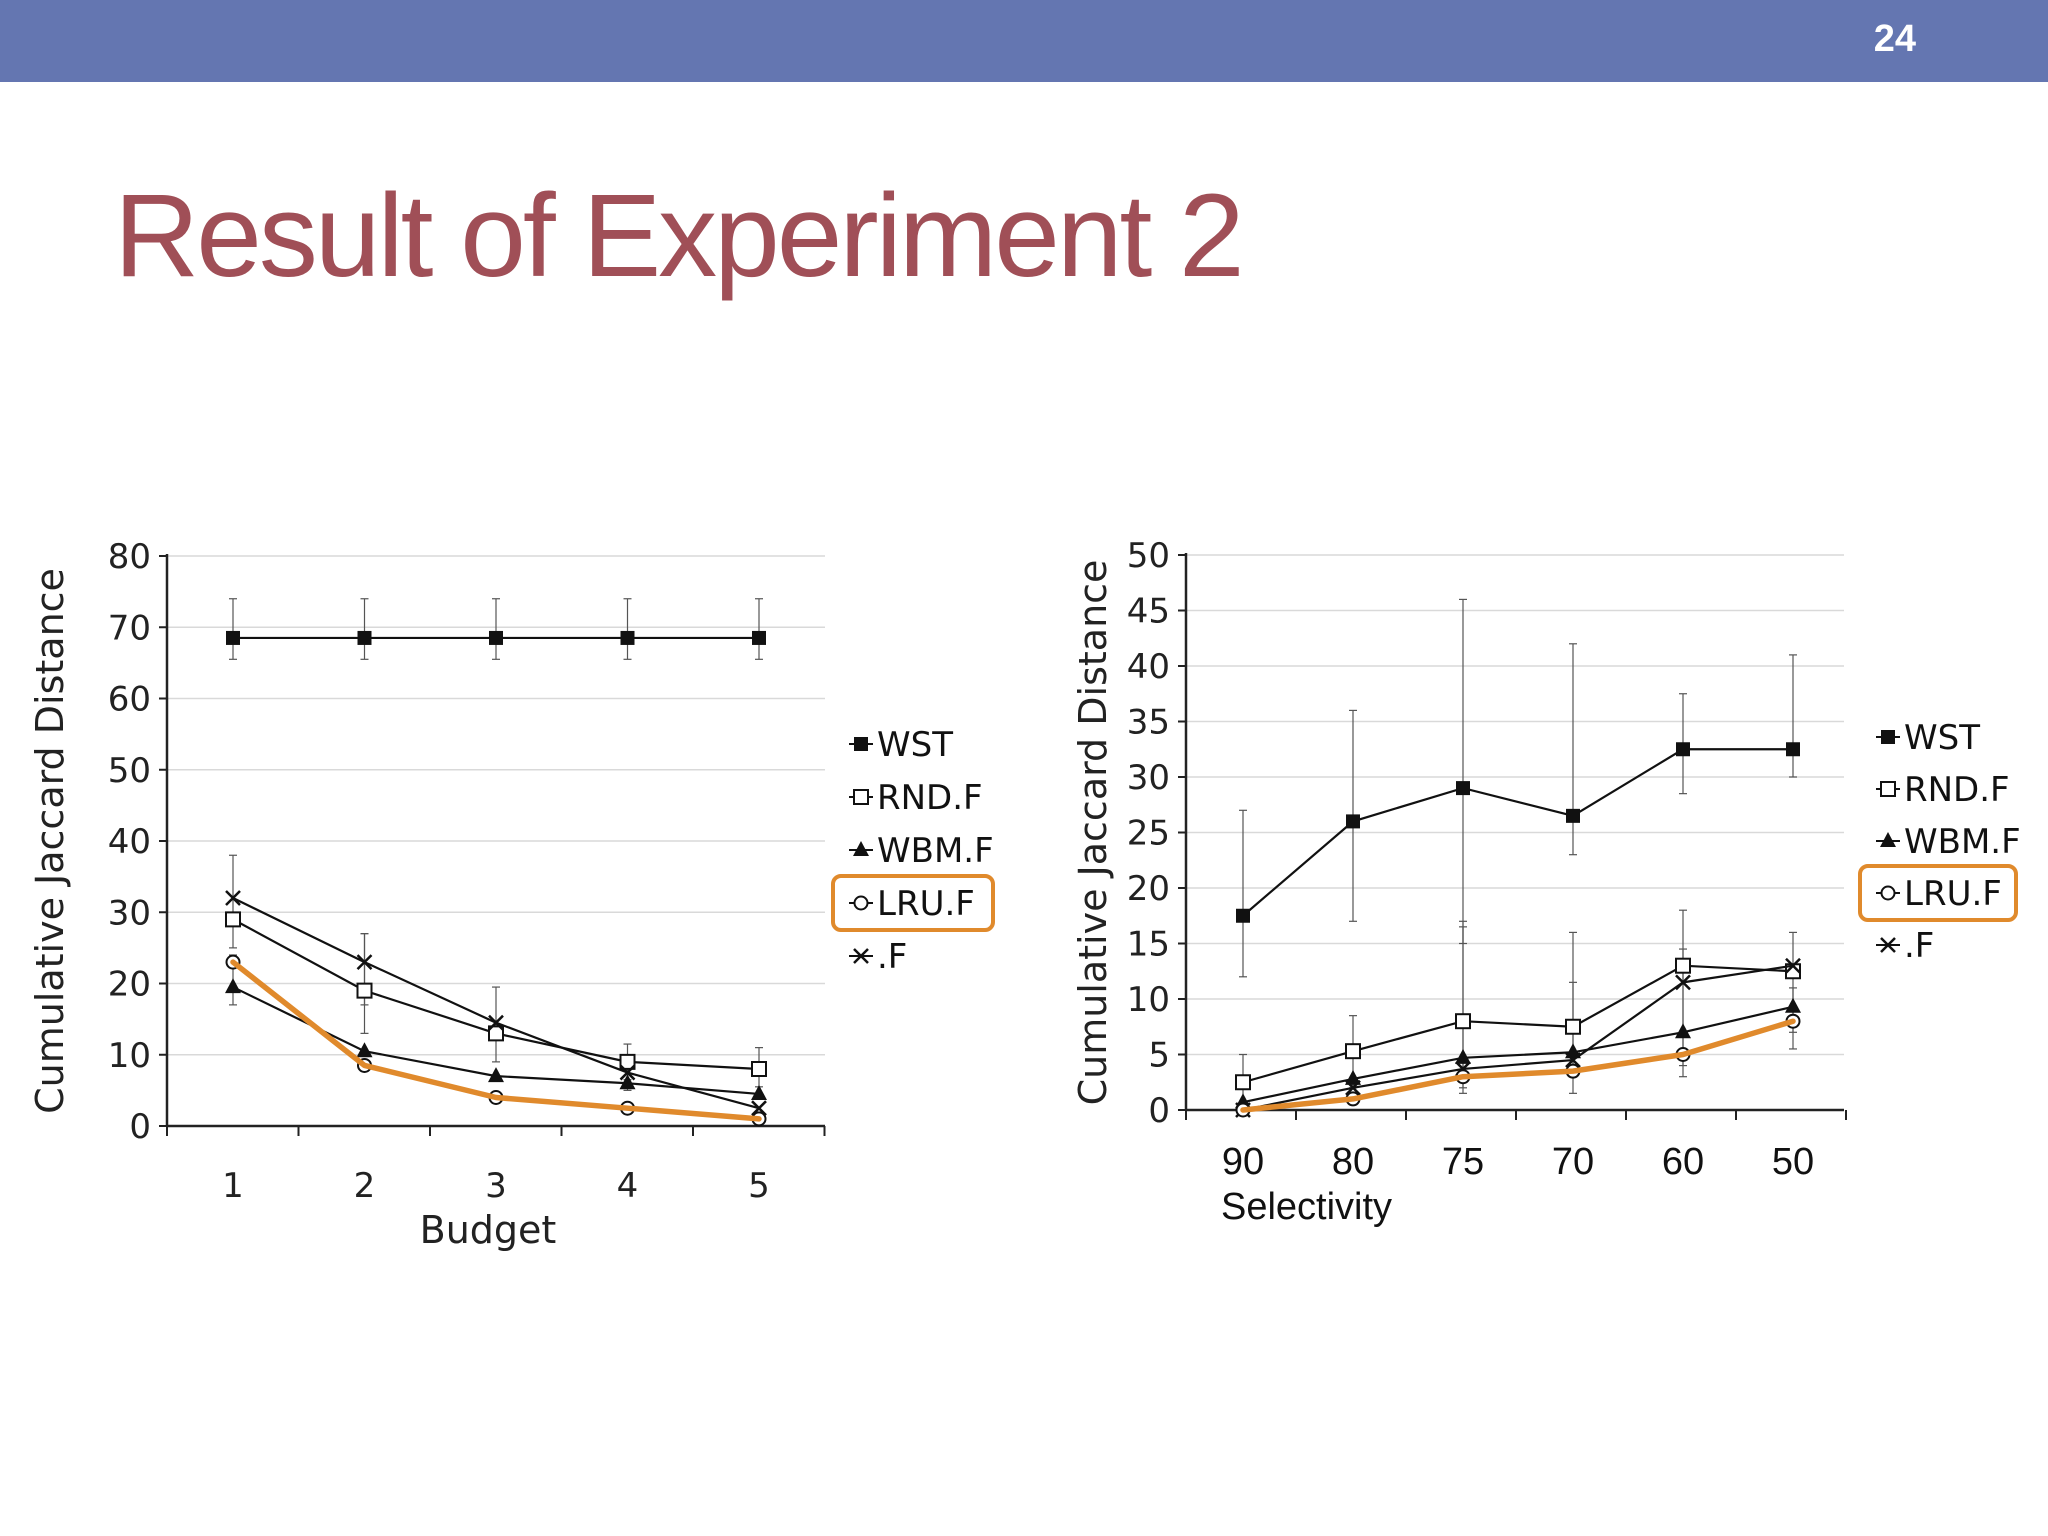 The width and height of the screenshot is (2048, 1536). I want to click on x-tick-label: 2, so click(365, 1186).